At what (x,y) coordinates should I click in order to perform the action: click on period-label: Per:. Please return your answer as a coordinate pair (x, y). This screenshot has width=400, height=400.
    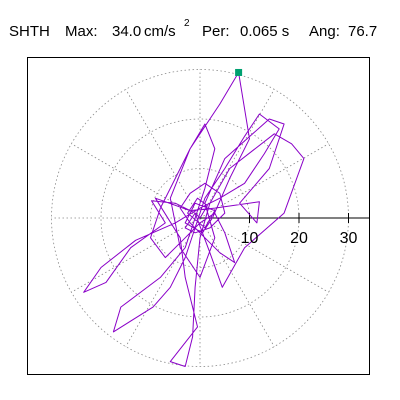
    Looking at the image, I should click on (216, 31).